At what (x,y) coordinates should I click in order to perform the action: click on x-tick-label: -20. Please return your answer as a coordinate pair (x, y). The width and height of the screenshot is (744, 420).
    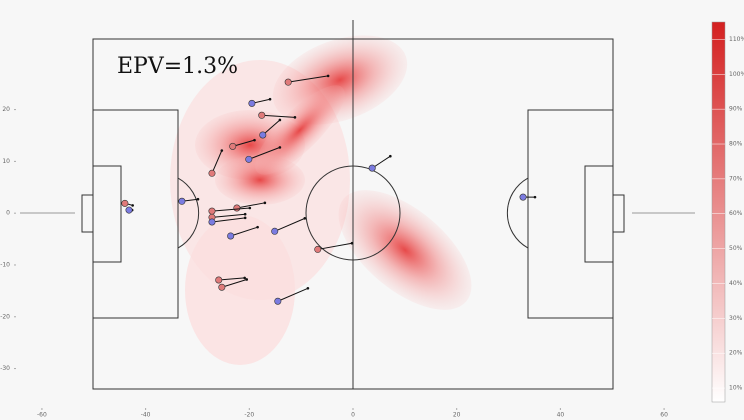
    Looking at the image, I should click on (249, 415).